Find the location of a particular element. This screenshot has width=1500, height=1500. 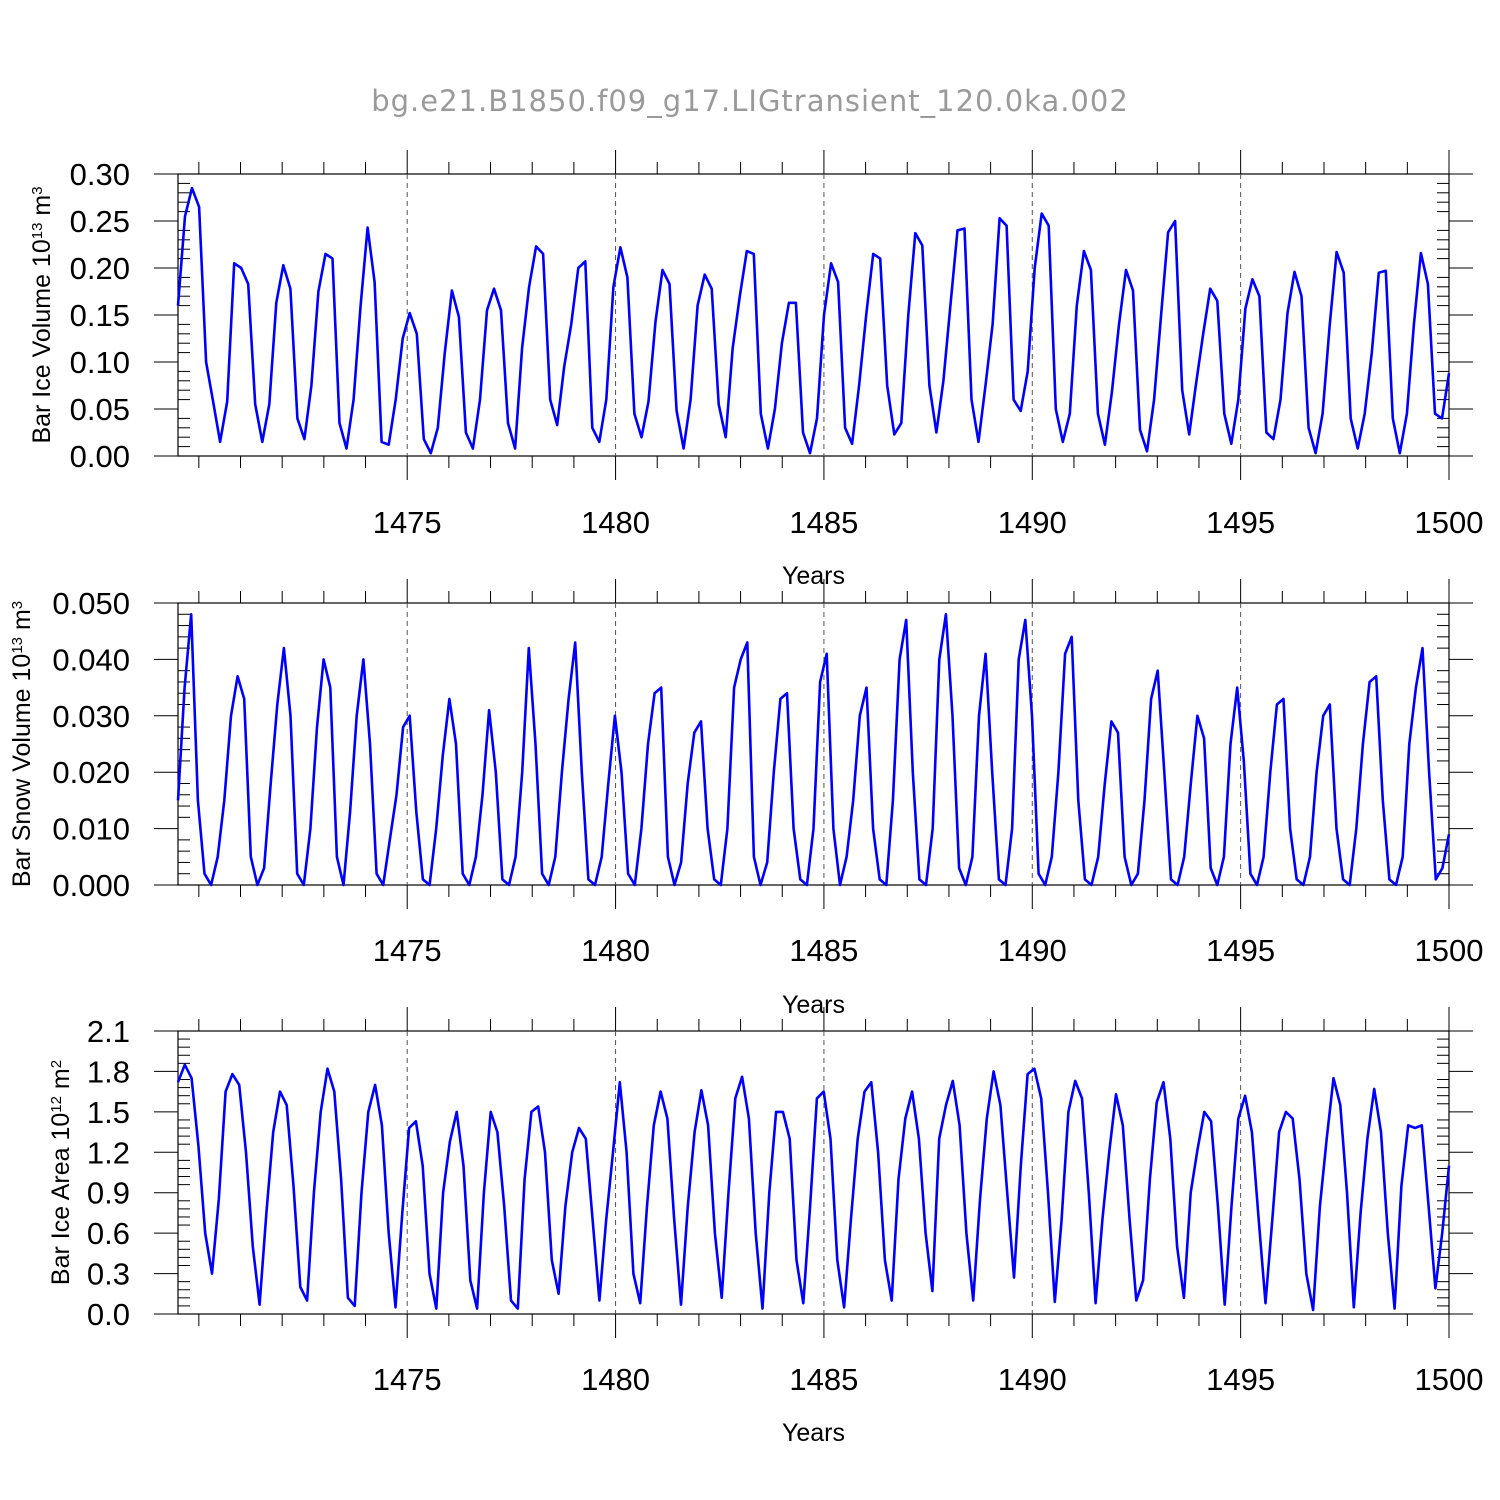

y-tick-label: 0.050 is located at coordinates (91, 603).